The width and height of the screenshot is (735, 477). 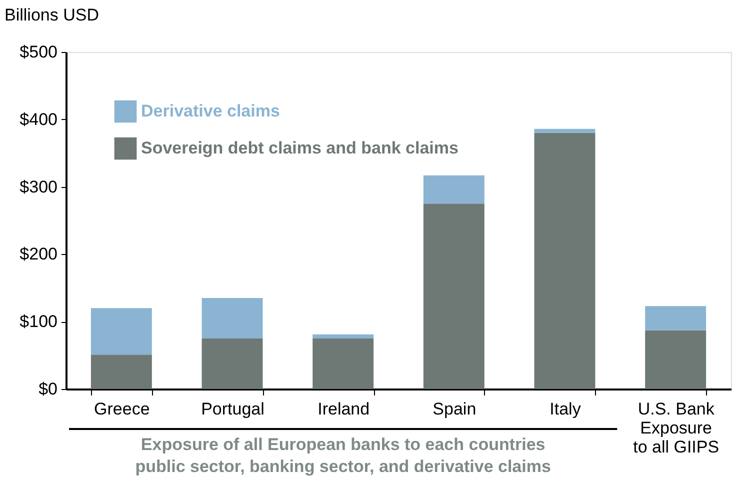 What do you see at coordinates (210, 111) in the screenshot?
I see `legend-label: Derivative claims` at bounding box center [210, 111].